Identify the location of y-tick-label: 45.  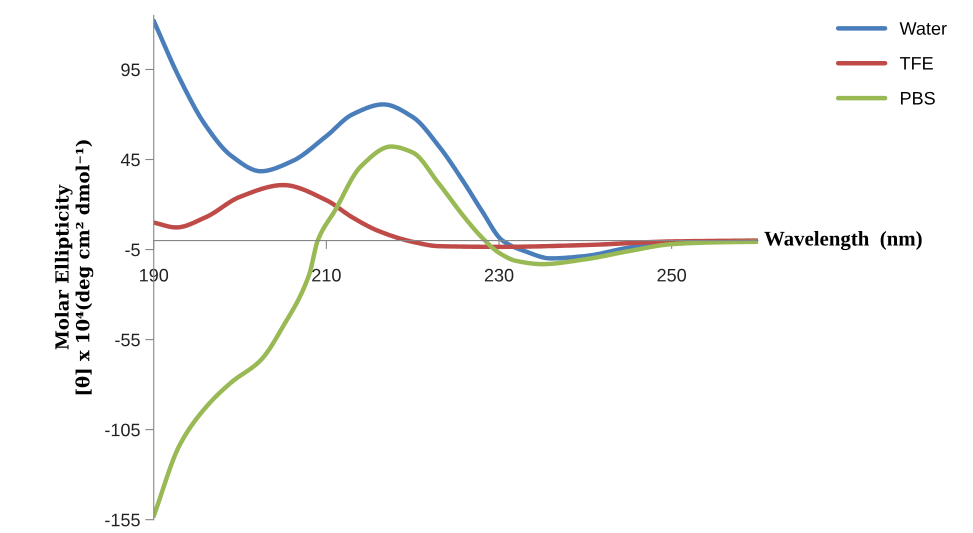
(130, 160).